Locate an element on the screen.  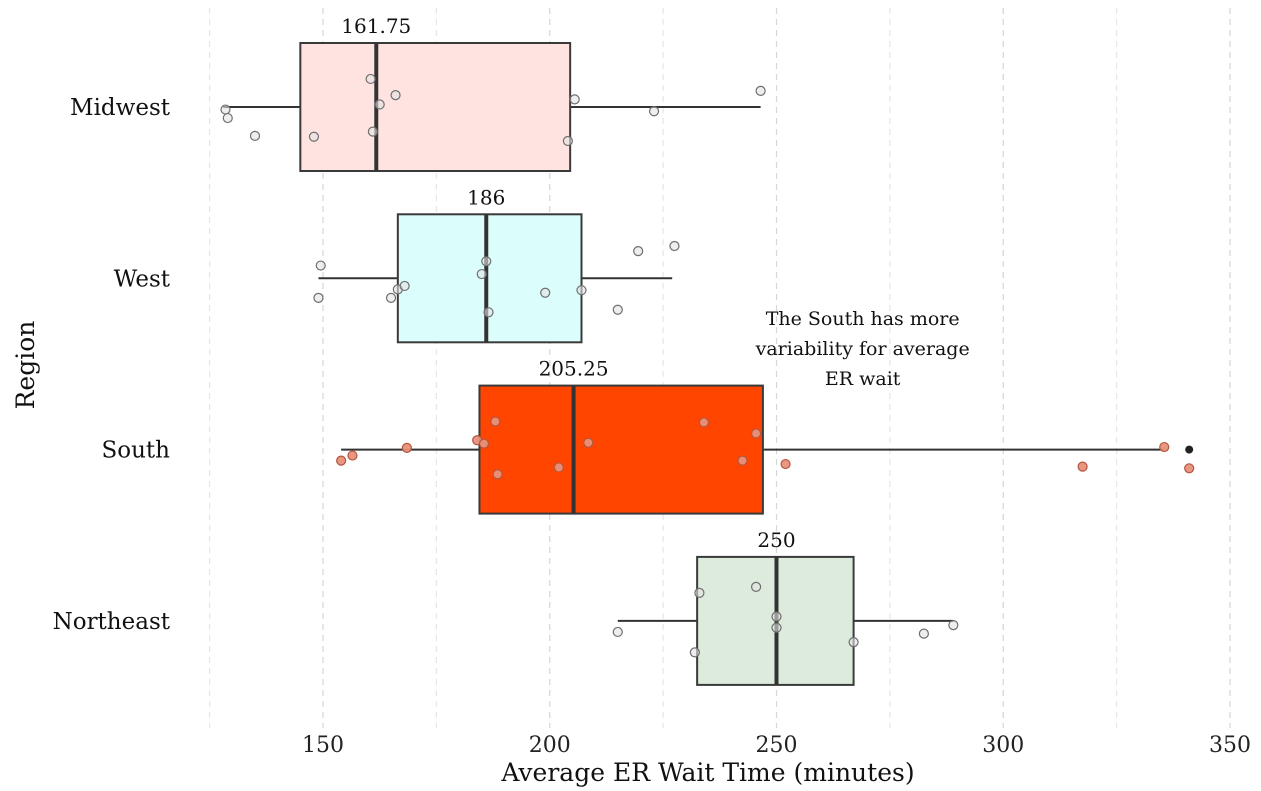
median-label: 161.75 is located at coordinates (376, 26).